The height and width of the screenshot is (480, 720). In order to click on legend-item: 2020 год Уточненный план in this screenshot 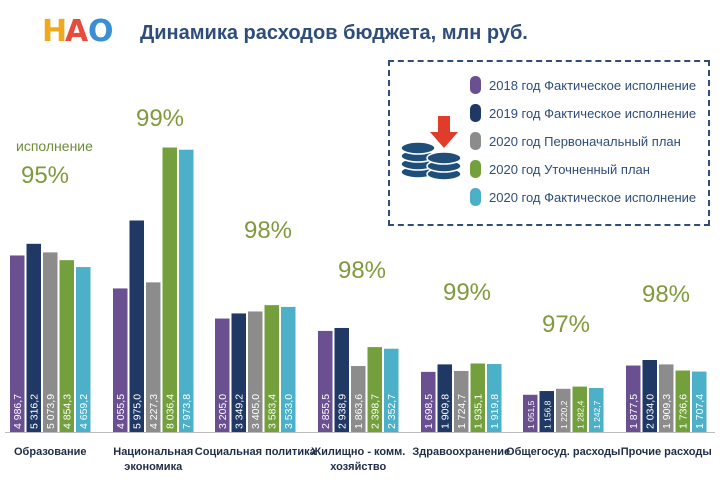, I will do `click(560, 169)`.